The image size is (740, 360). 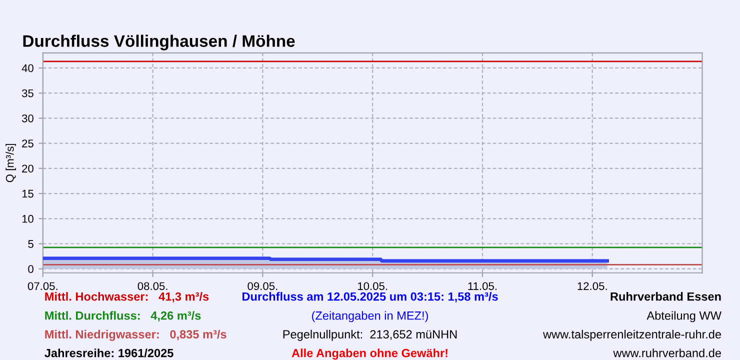 What do you see at coordinates (373, 286) in the screenshot?
I see `x-tick-label: 10.05.` at bounding box center [373, 286].